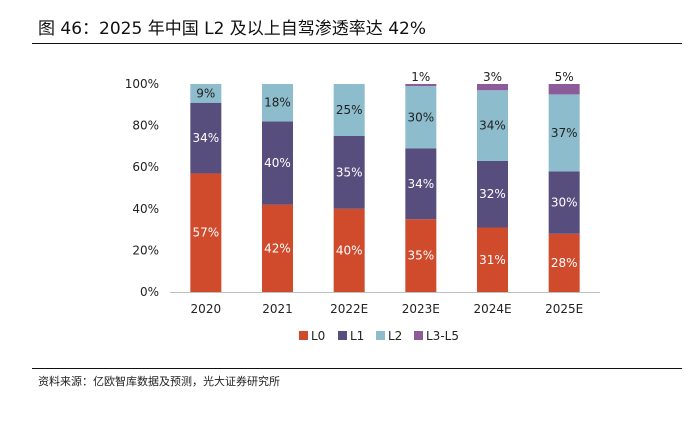  I want to click on data-label-l2-2021: 18%, so click(277, 103).